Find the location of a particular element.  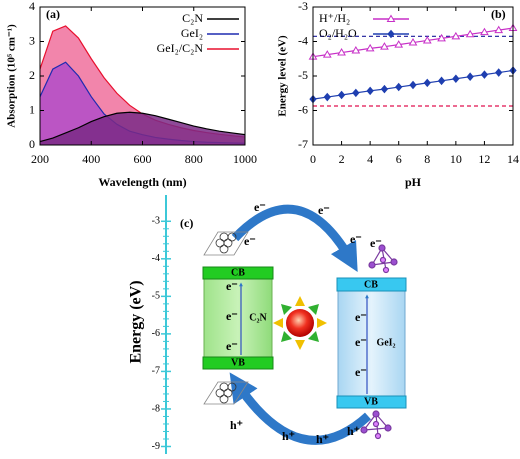

y-axis-label: Energy level (eV) is located at coordinates (283, 76).